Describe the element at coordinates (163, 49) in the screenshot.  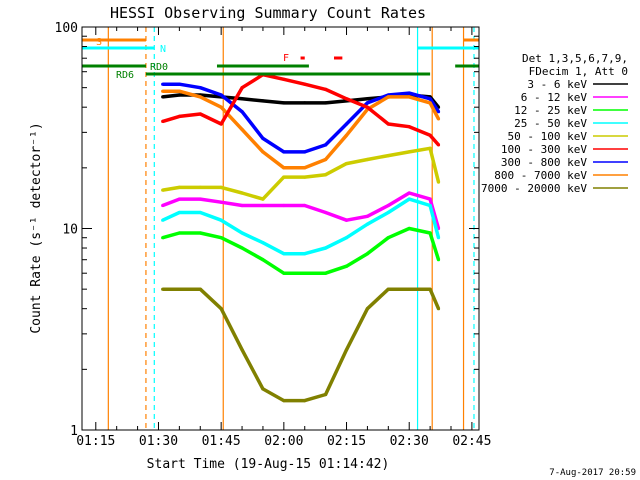
I see `flag-label: N` at that location.